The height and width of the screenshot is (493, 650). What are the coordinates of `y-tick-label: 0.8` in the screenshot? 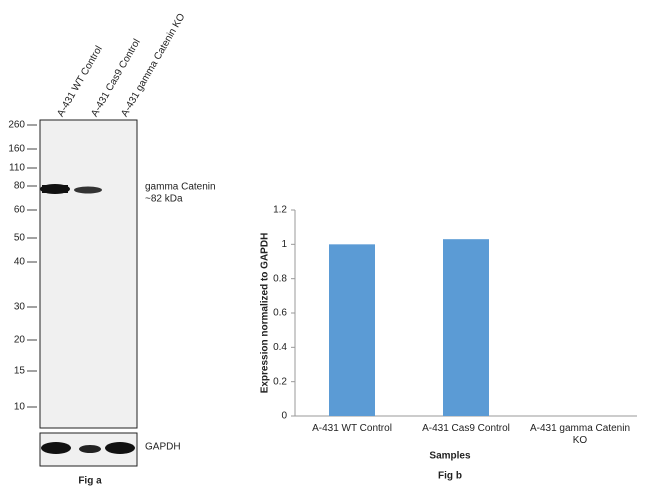 It's located at (280, 278).